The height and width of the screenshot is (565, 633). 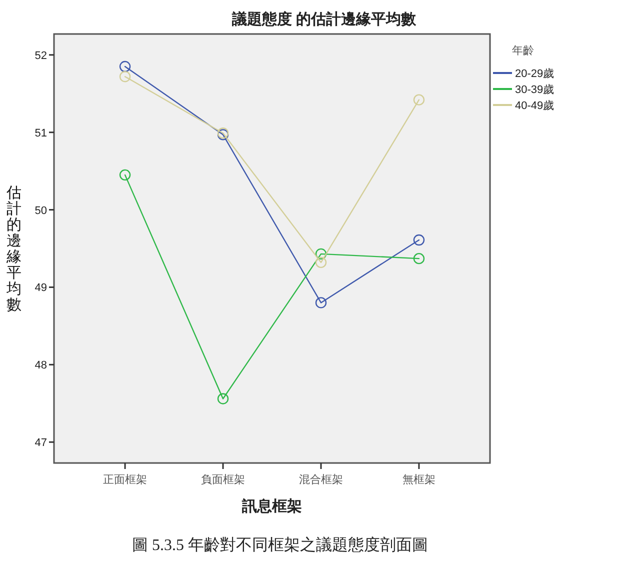 What do you see at coordinates (223, 480) in the screenshot?
I see `x-tick-label: 負面框架` at bounding box center [223, 480].